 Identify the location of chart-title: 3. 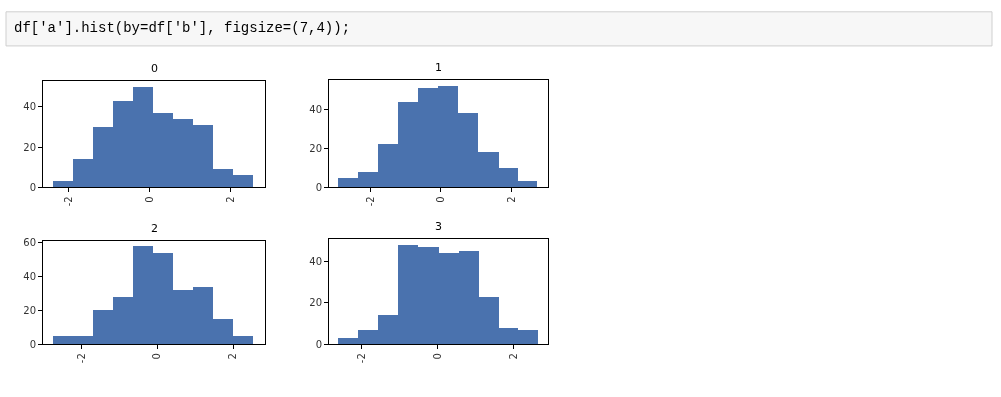
(438, 226).